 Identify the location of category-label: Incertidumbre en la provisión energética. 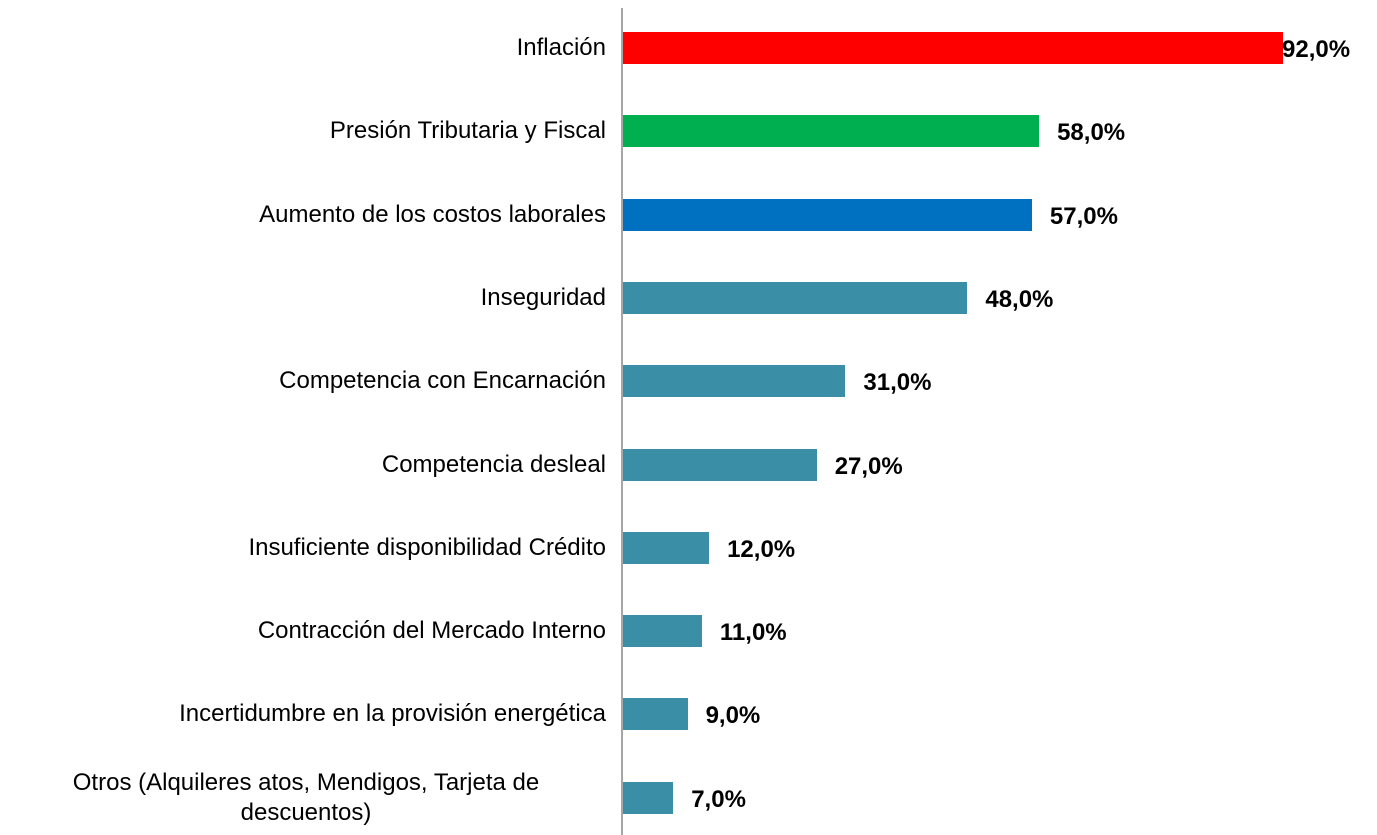
(392, 714).